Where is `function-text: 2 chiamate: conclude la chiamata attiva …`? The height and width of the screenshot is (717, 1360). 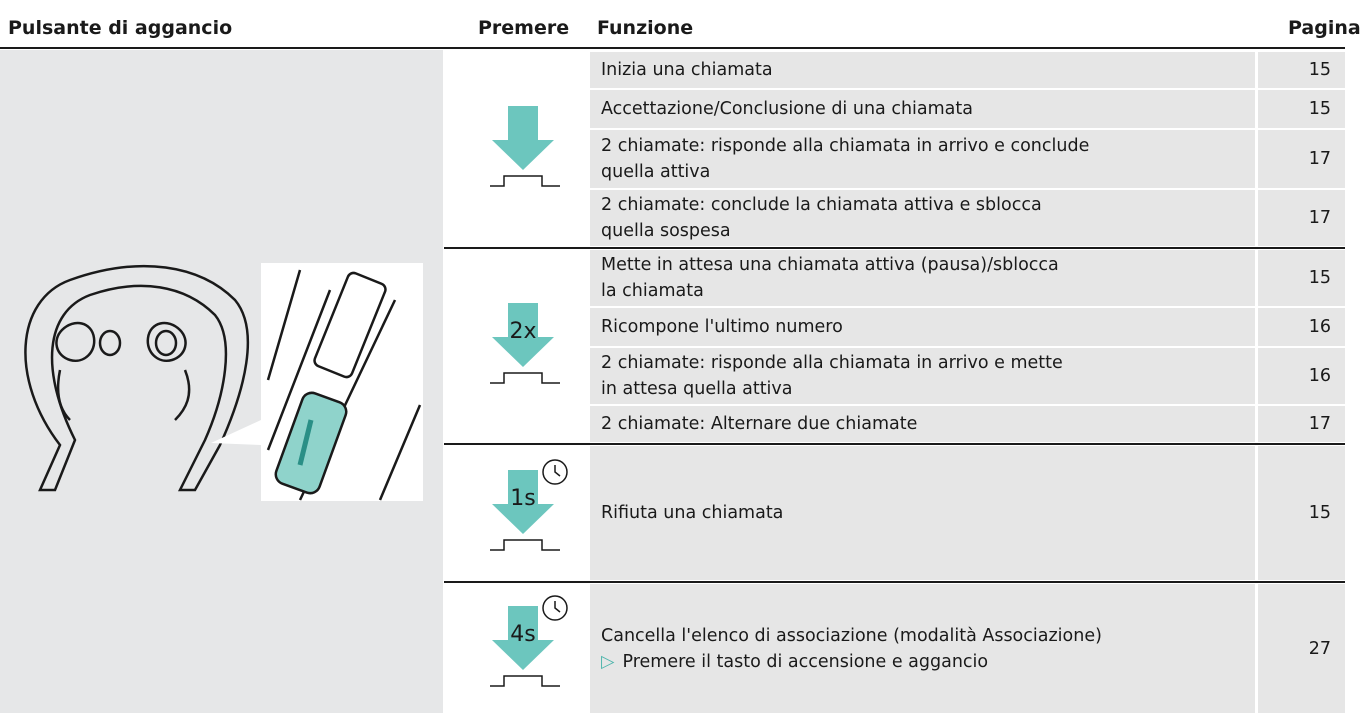 function-text: 2 chiamate: conclude la chiamata attiva … is located at coordinates (821, 205).